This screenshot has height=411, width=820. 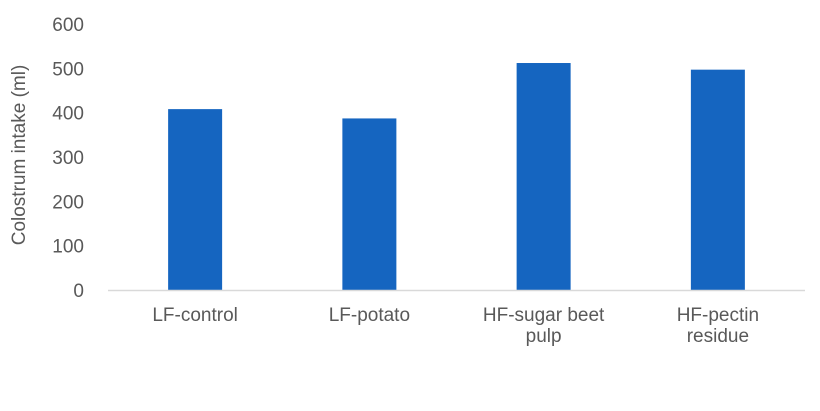 I want to click on y-axis-ticks: 0 100 200 300 400 500 600, so click(x=68, y=158).